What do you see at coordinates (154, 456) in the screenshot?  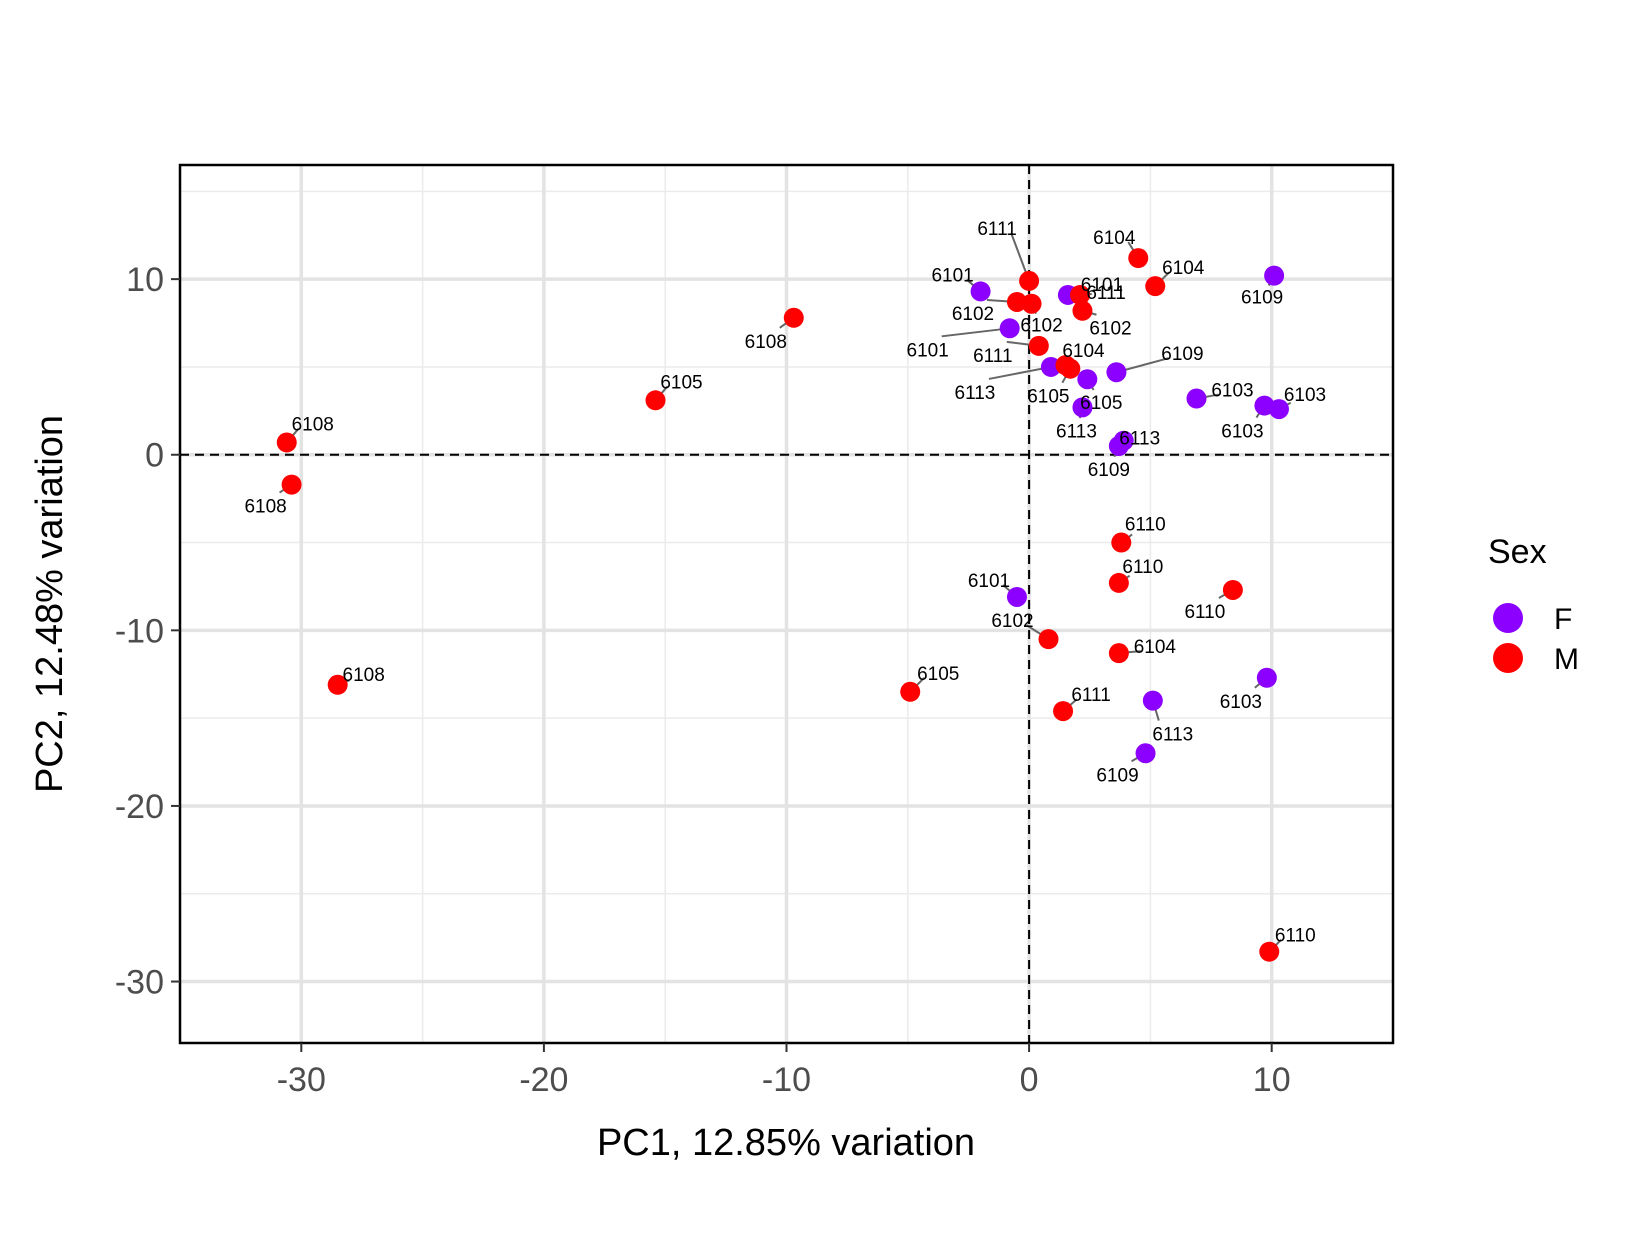 I see `y-tick-label: 0` at bounding box center [154, 456].